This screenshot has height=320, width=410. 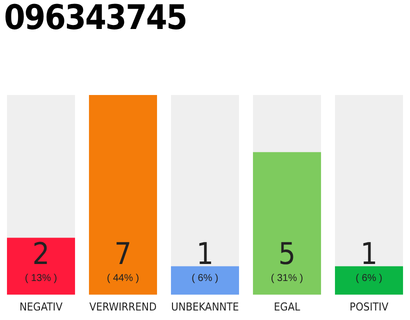 I want to click on x-tick-label: POSITIV, so click(x=369, y=307).